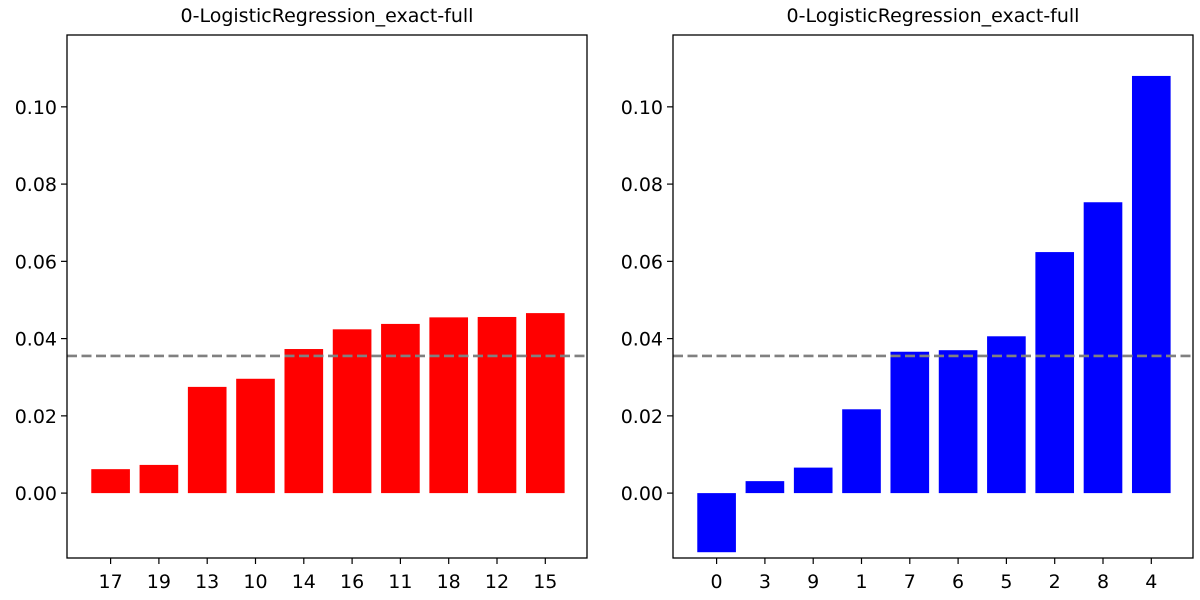 Image resolution: width=1200 pixels, height=600 pixels. Describe the element at coordinates (352, 582) in the screenshot. I see `left-x-tick-label: 16` at that location.